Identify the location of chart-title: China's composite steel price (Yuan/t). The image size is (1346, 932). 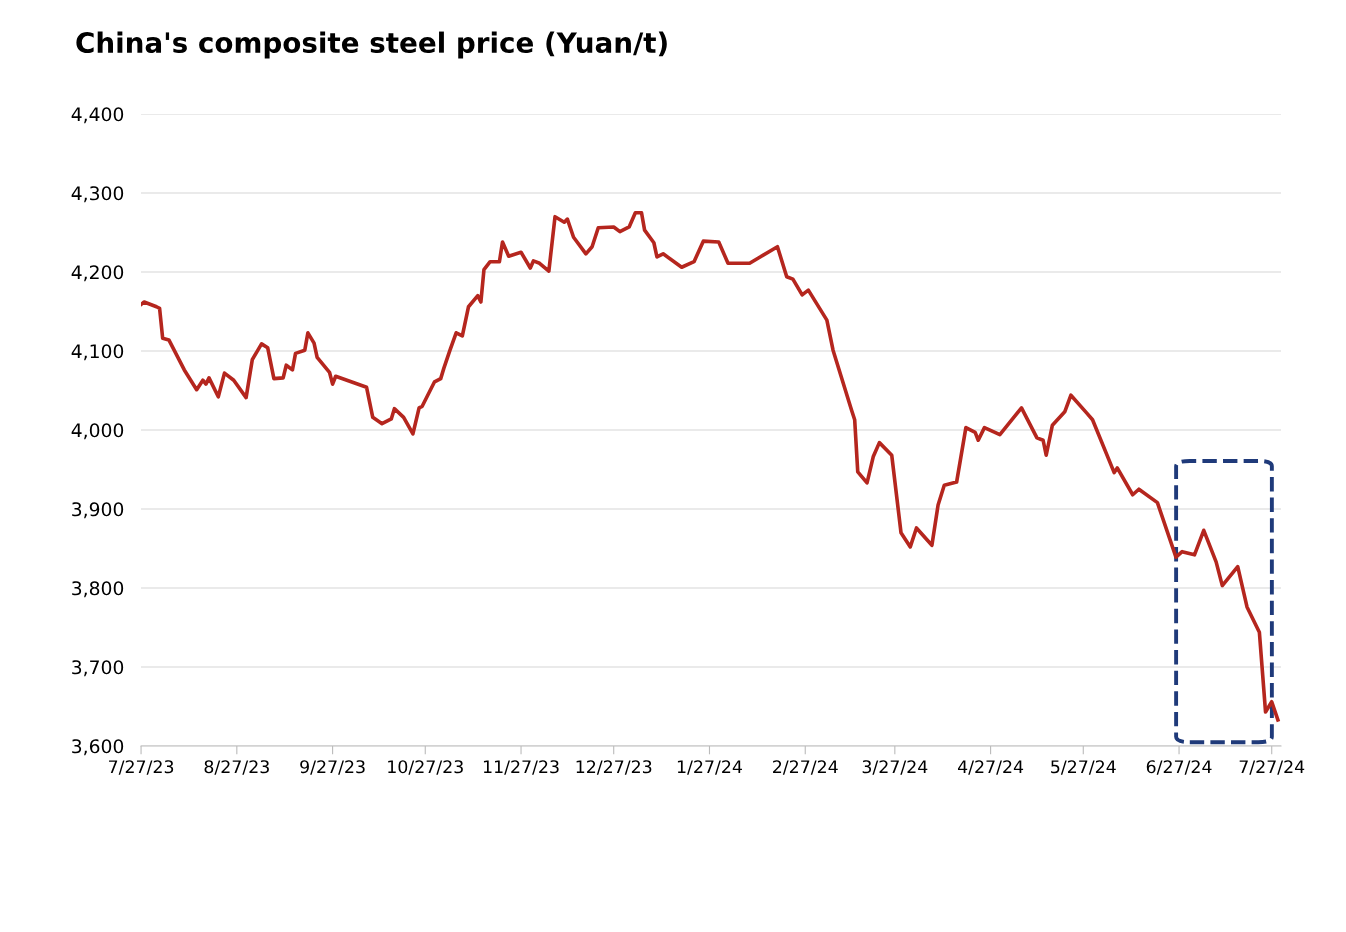
(371, 45).